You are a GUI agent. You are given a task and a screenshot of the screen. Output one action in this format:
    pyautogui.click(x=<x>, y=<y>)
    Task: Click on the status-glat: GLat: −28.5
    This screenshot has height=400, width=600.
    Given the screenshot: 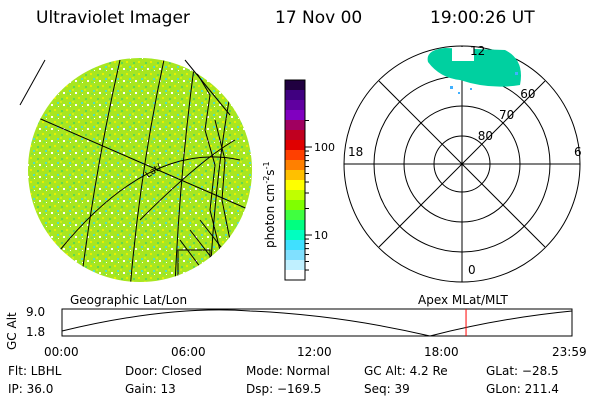 What is the action you would take?
    pyautogui.click(x=522, y=371)
    